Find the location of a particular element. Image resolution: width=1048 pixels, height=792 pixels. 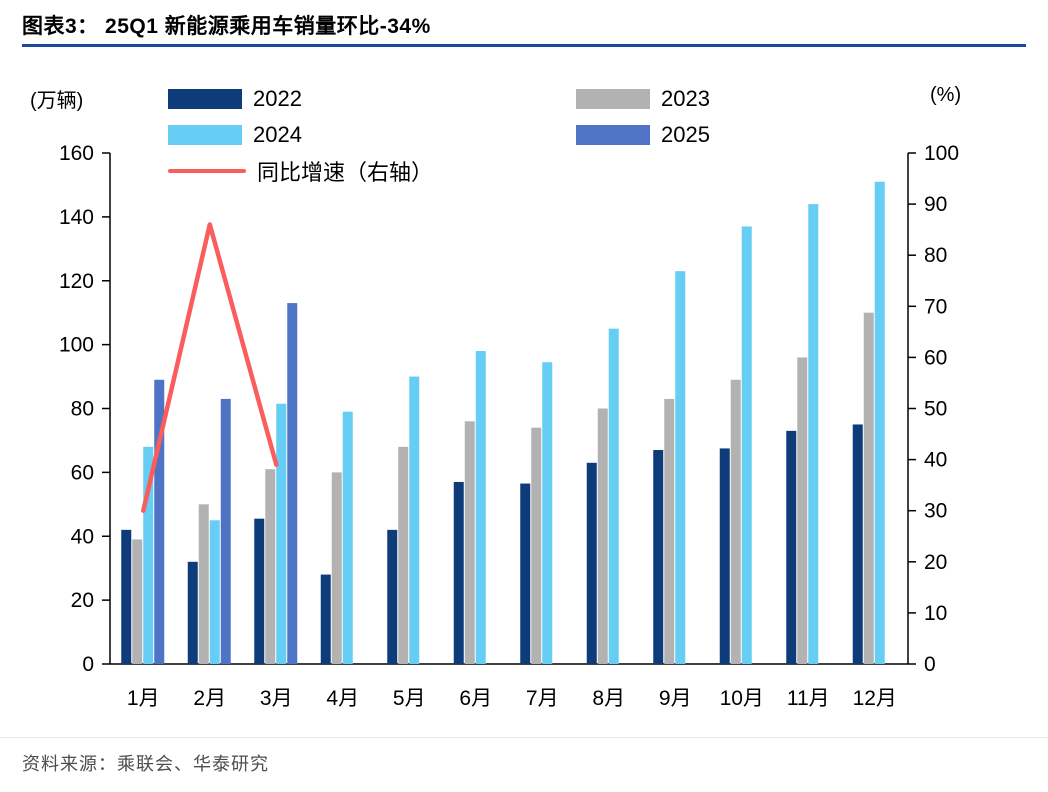

bar-2022-4月 is located at coordinates (325, 619).